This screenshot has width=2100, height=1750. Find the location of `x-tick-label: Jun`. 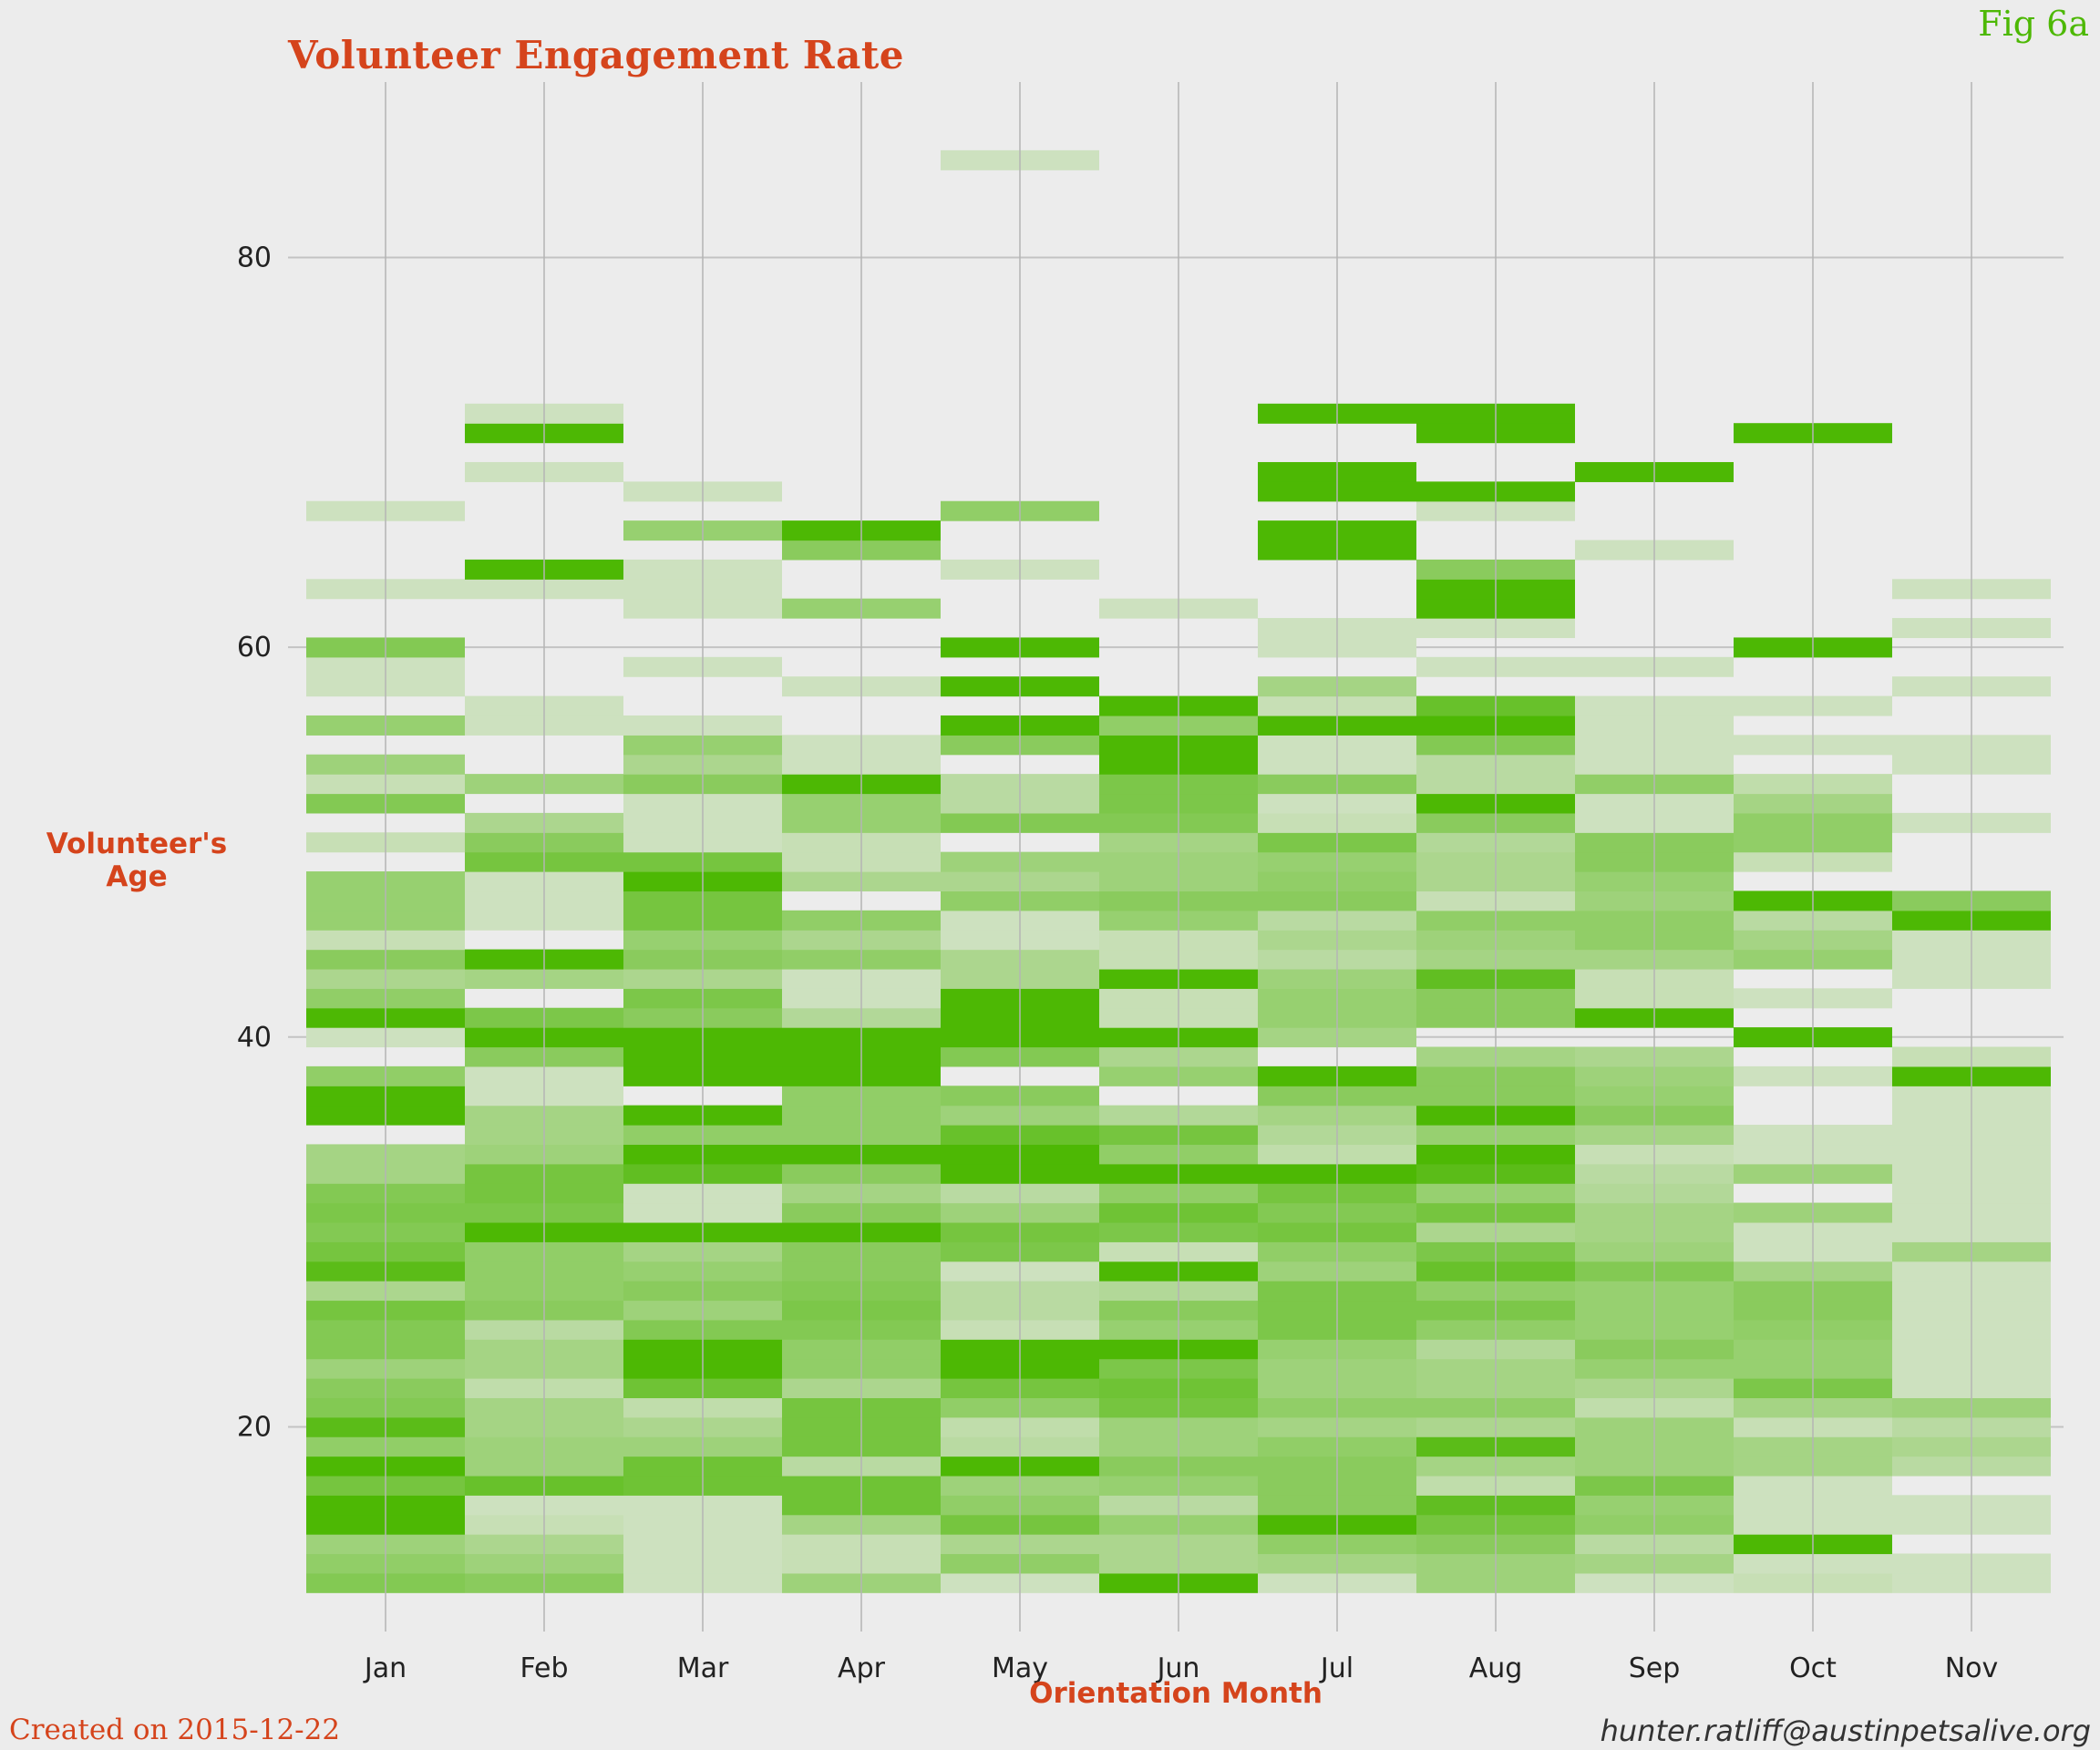

x-tick-label: Jun is located at coordinates (1178, 1668).